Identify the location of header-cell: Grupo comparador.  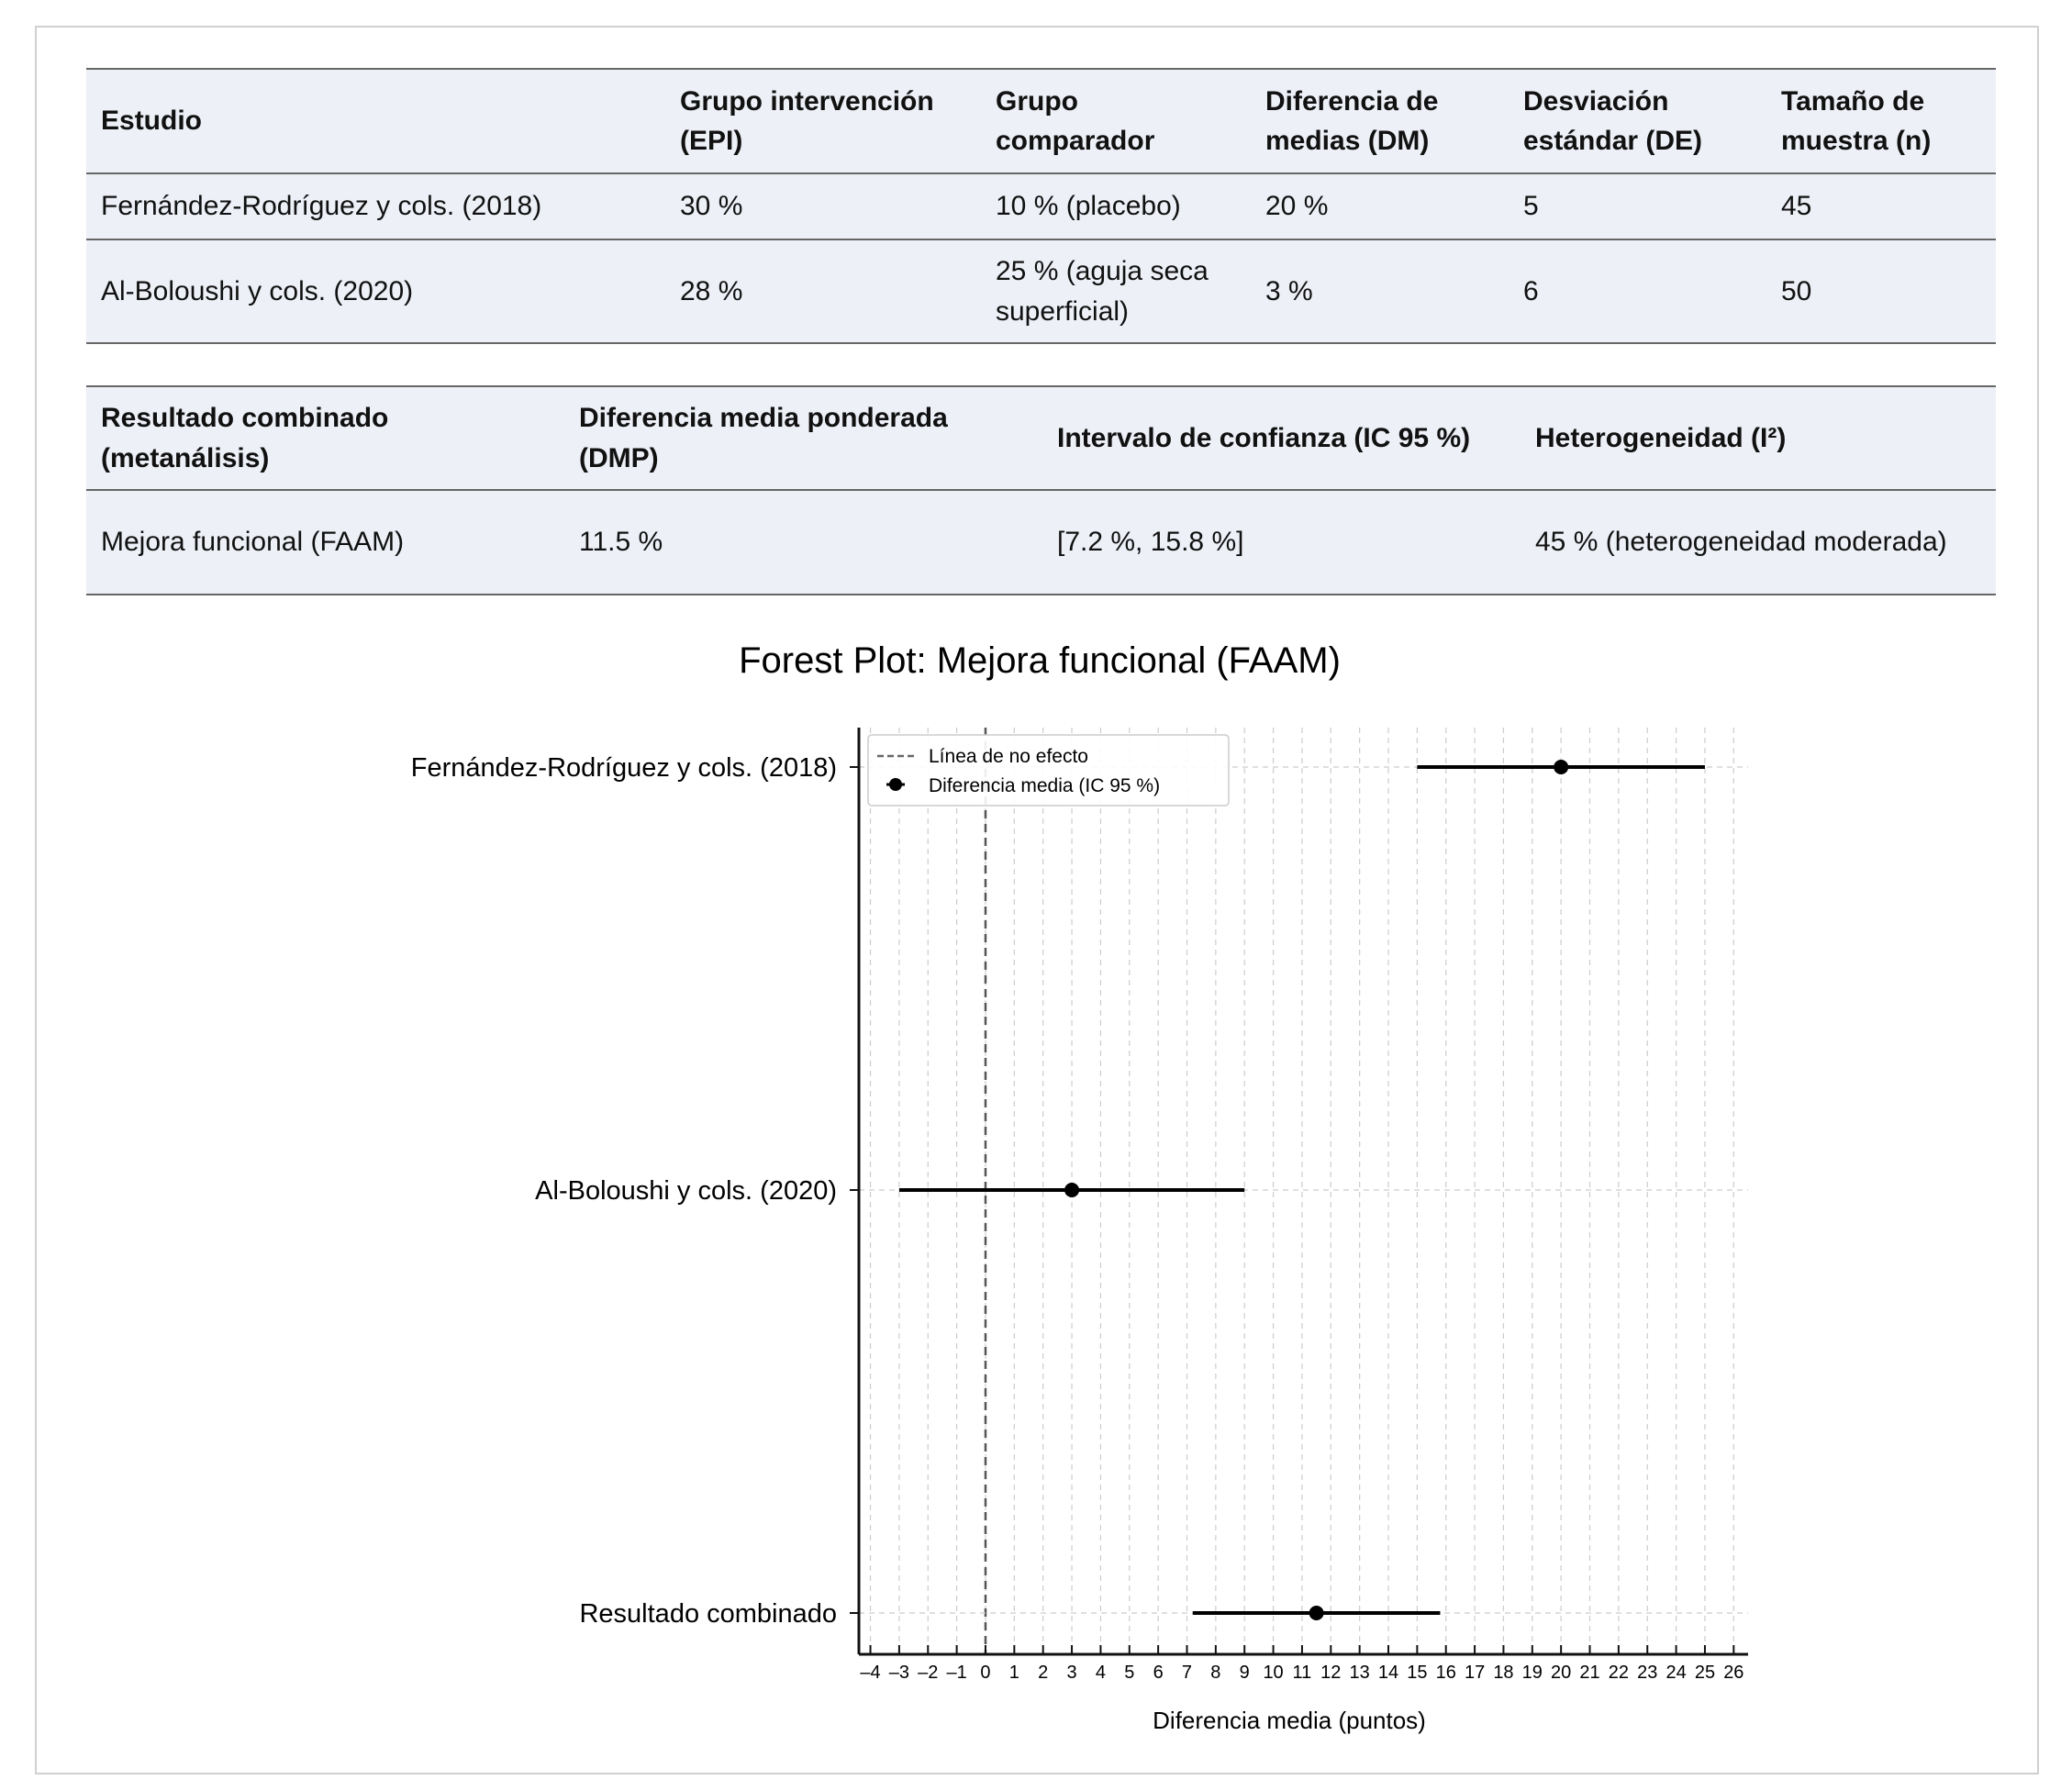
(1116, 121).